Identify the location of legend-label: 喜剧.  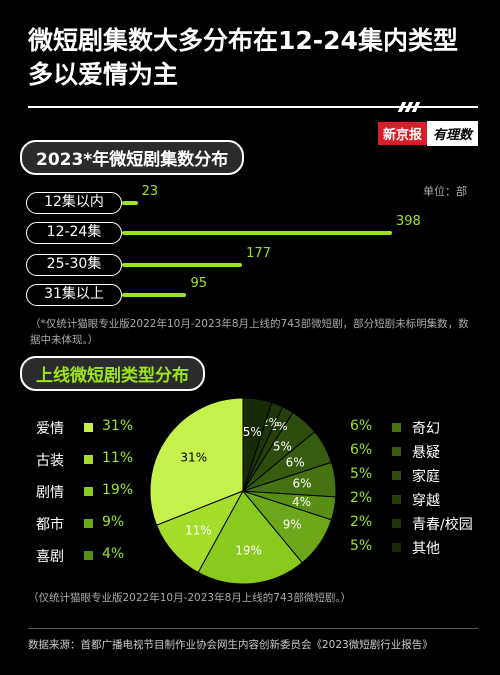
(50, 557).